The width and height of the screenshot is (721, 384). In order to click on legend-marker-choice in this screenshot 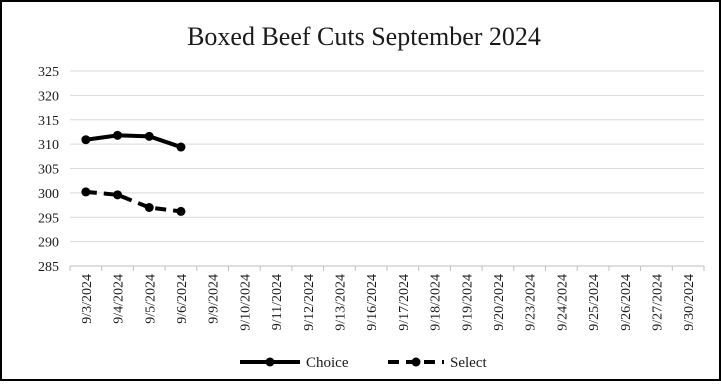, I will do `click(270, 362)`.